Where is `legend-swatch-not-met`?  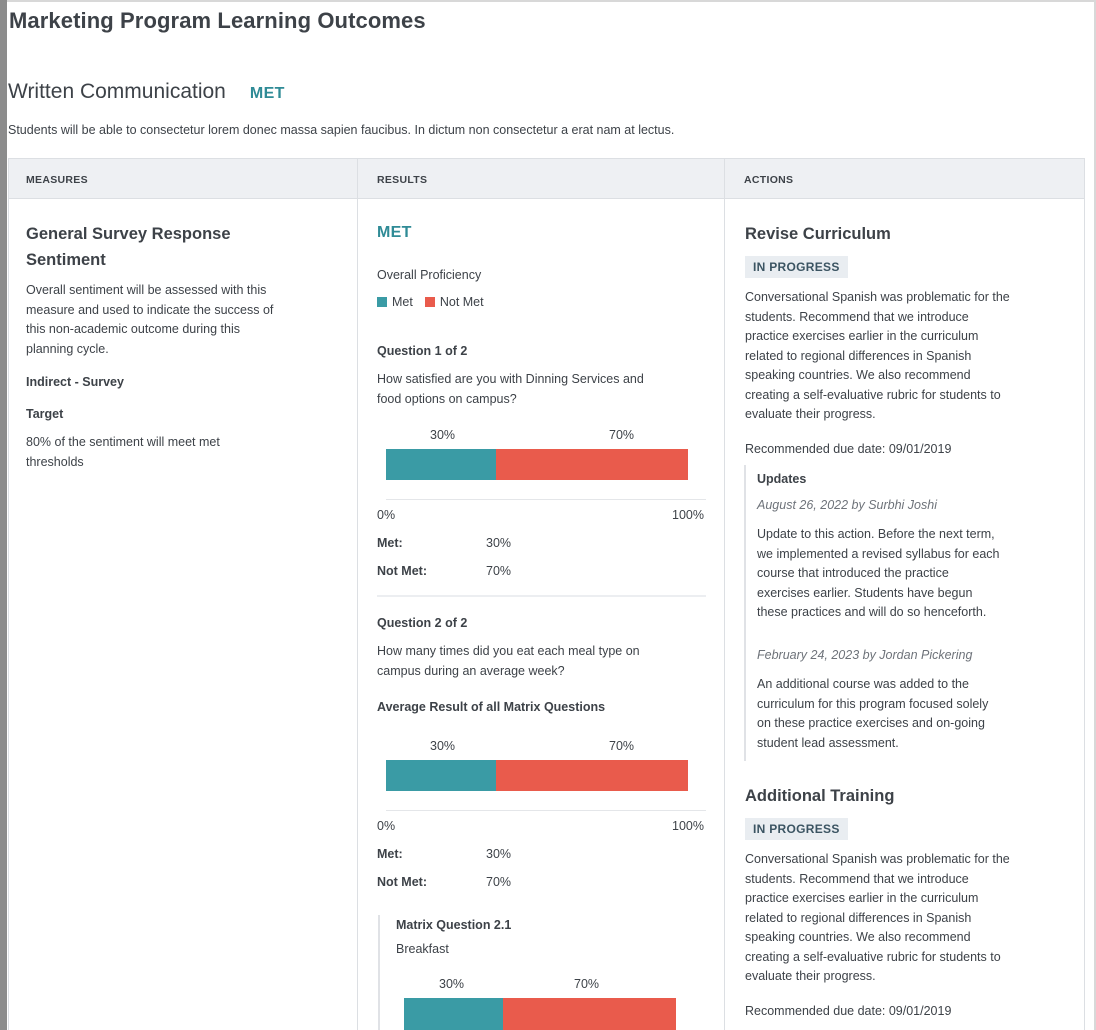 legend-swatch-not-met is located at coordinates (429, 302).